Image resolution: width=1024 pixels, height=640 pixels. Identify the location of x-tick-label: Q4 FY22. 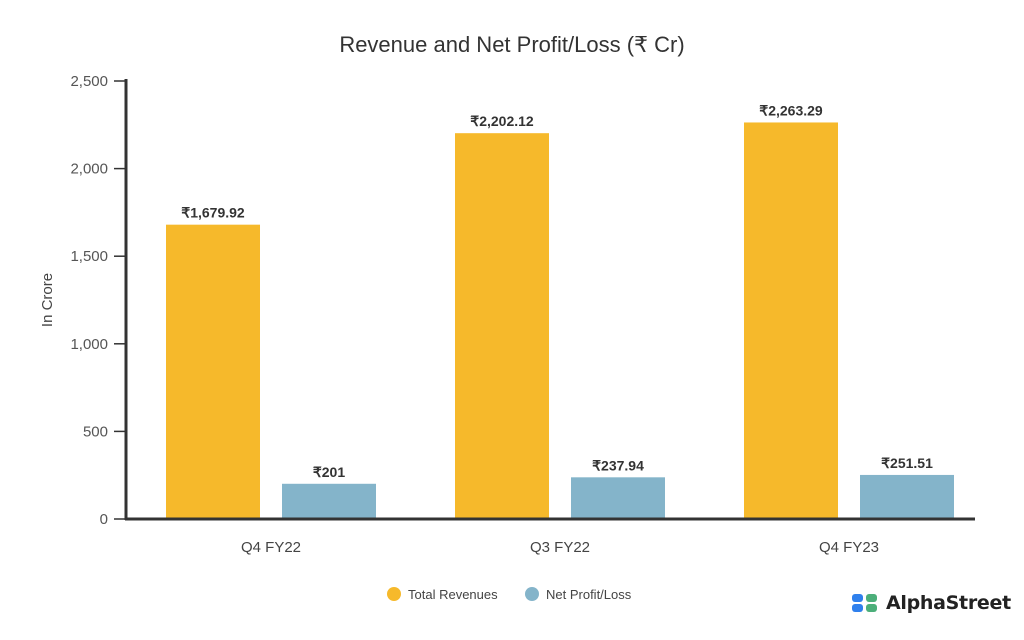
(271, 547).